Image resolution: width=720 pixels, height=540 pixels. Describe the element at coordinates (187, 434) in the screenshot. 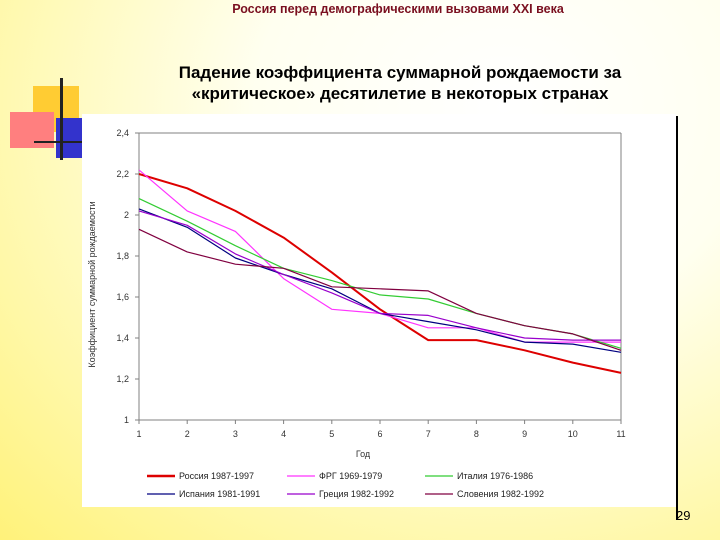

I see `x-tick-label: 2` at that location.